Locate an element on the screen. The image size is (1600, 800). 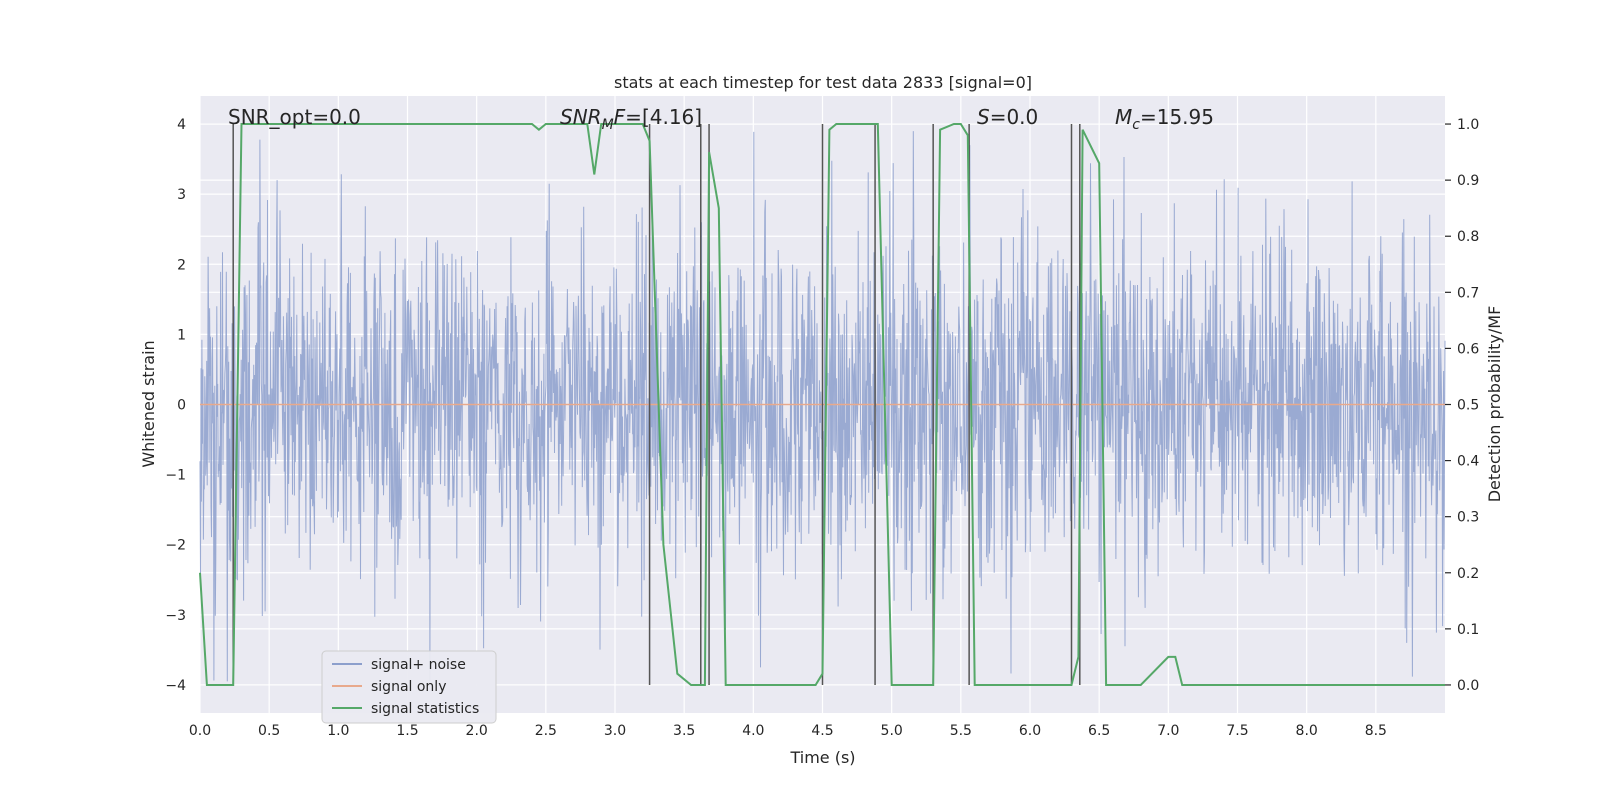
x-tick-label: 2.0 is located at coordinates (477, 731).